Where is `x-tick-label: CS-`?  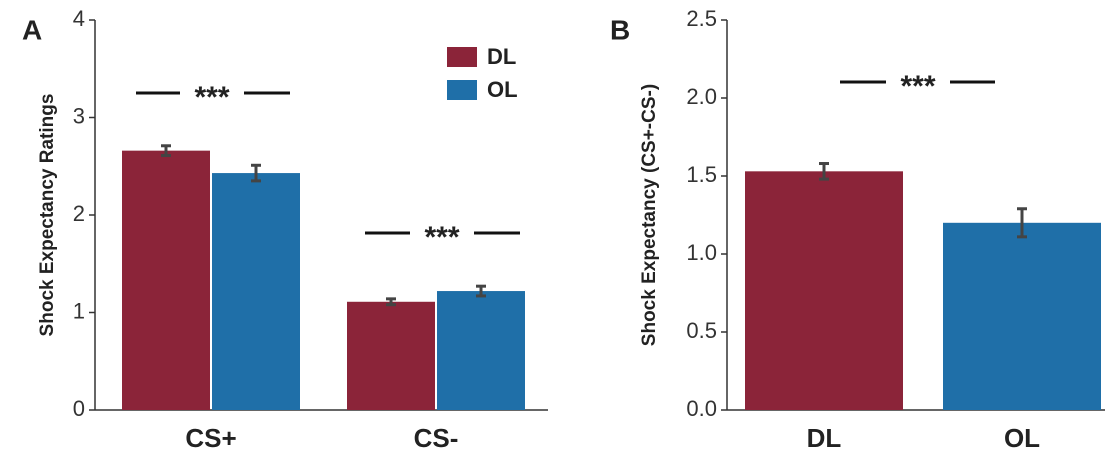 x-tick-label: CS- is located at coordinates (436, 438).